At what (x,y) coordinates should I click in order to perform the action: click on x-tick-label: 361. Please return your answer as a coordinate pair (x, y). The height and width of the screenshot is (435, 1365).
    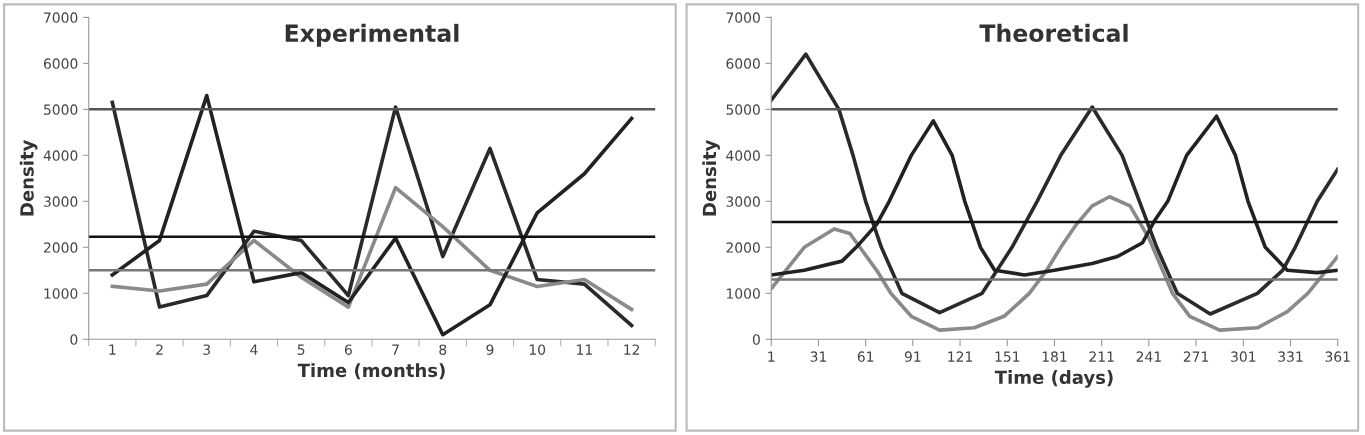
    Looking at the image, I should click on (1337, 356).